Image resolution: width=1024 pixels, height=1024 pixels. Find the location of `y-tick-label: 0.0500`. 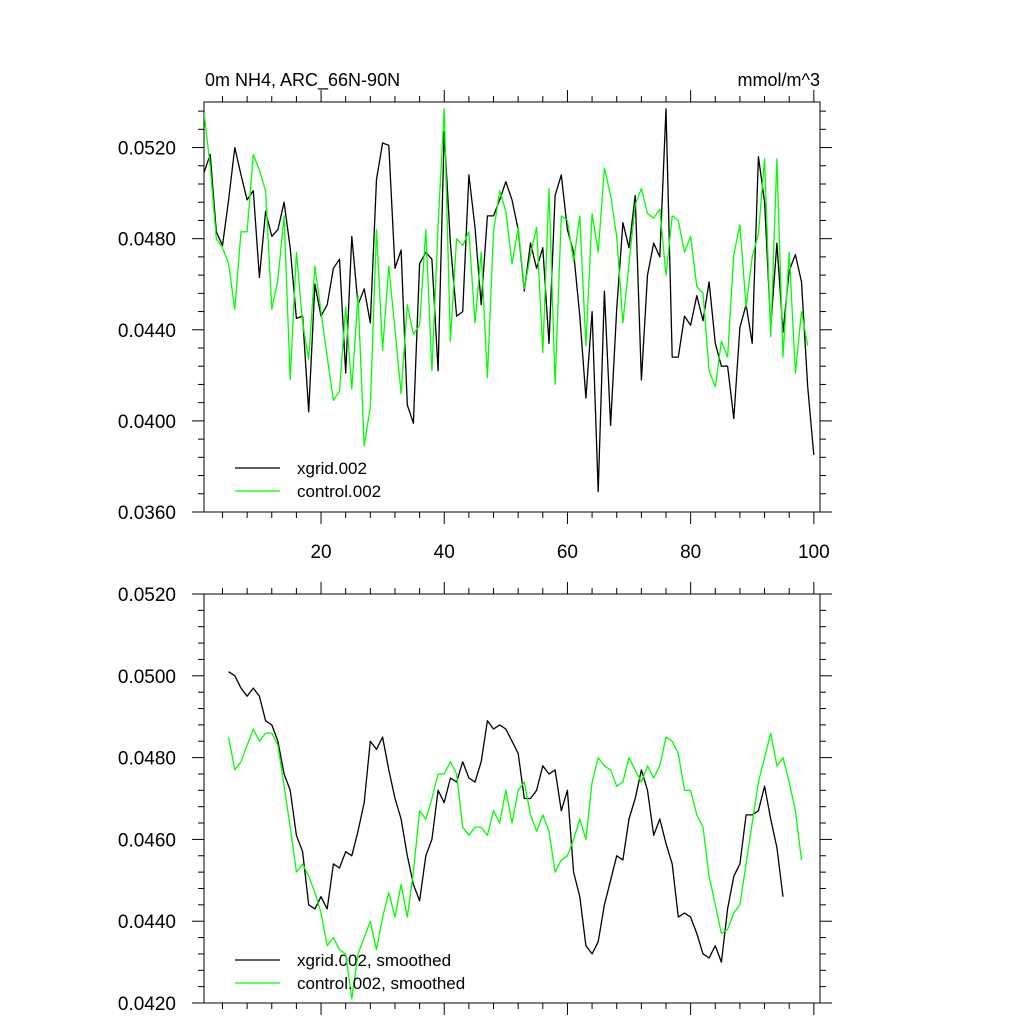

y-tick-label: 0.0500 is located at coordinates (147, 677).